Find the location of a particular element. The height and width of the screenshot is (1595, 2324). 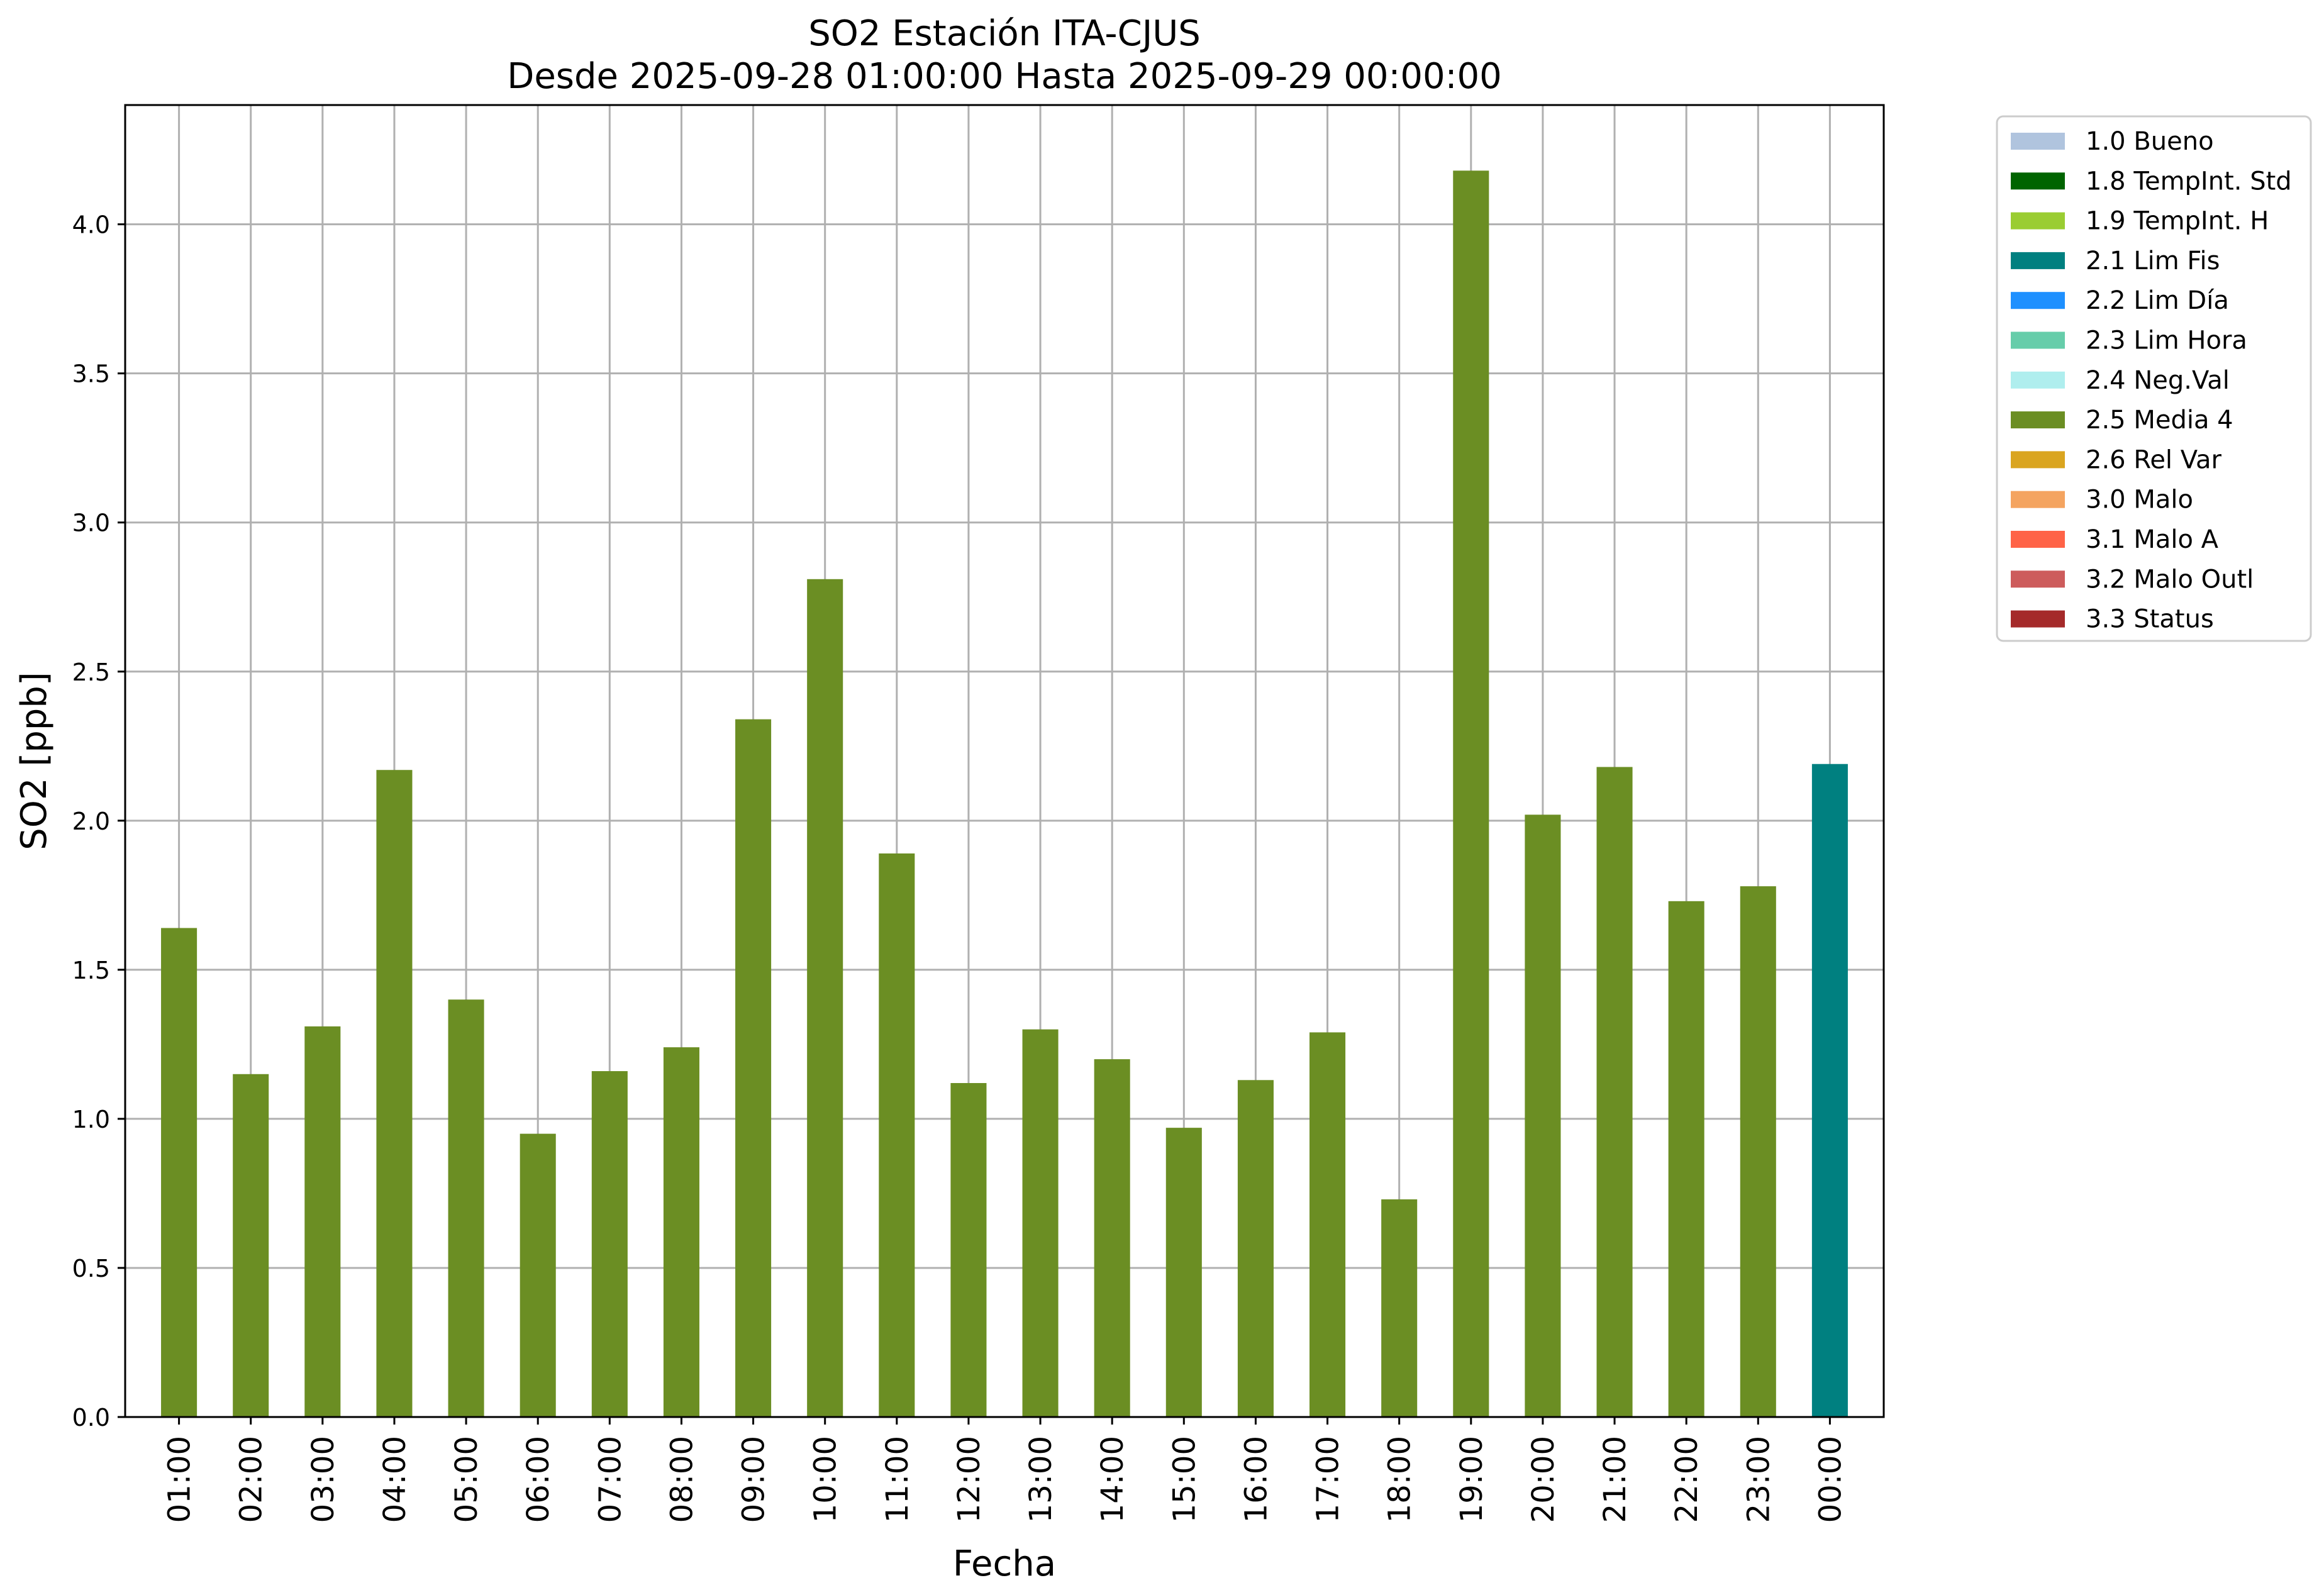

x-tick-label: 21:00 is located at coordinates (1615, 1479).